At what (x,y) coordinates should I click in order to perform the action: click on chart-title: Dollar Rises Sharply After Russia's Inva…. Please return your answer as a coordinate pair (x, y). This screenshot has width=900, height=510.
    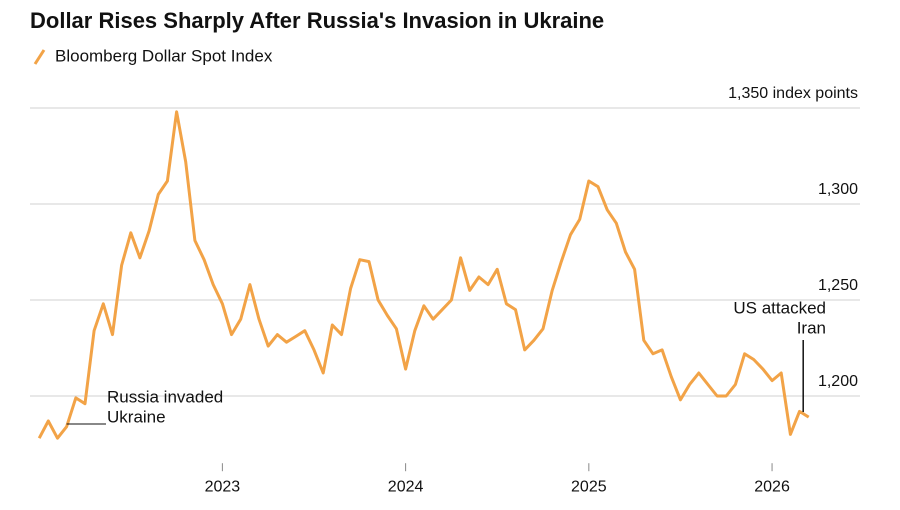
    Looking at the image, I should click on (317, 20).